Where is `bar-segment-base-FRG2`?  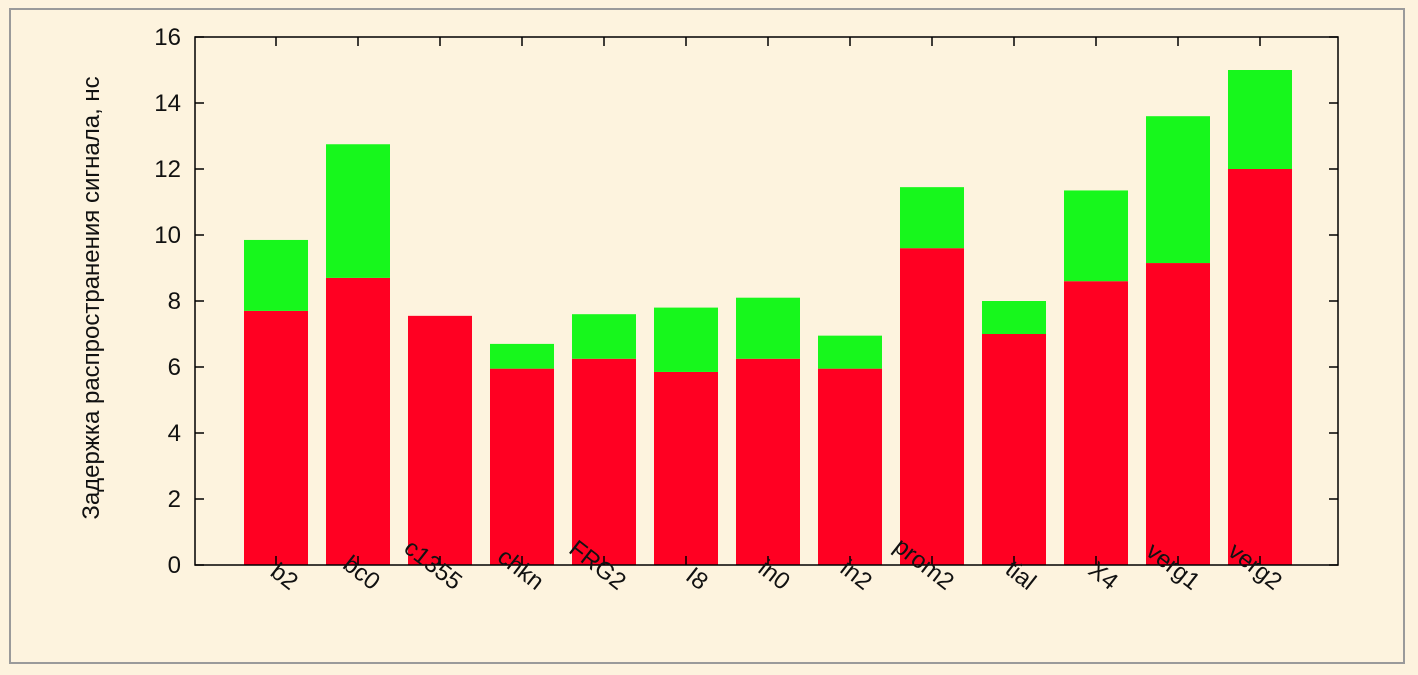
bar-segment-base-FRG2 is located at coordinates (604, 461).